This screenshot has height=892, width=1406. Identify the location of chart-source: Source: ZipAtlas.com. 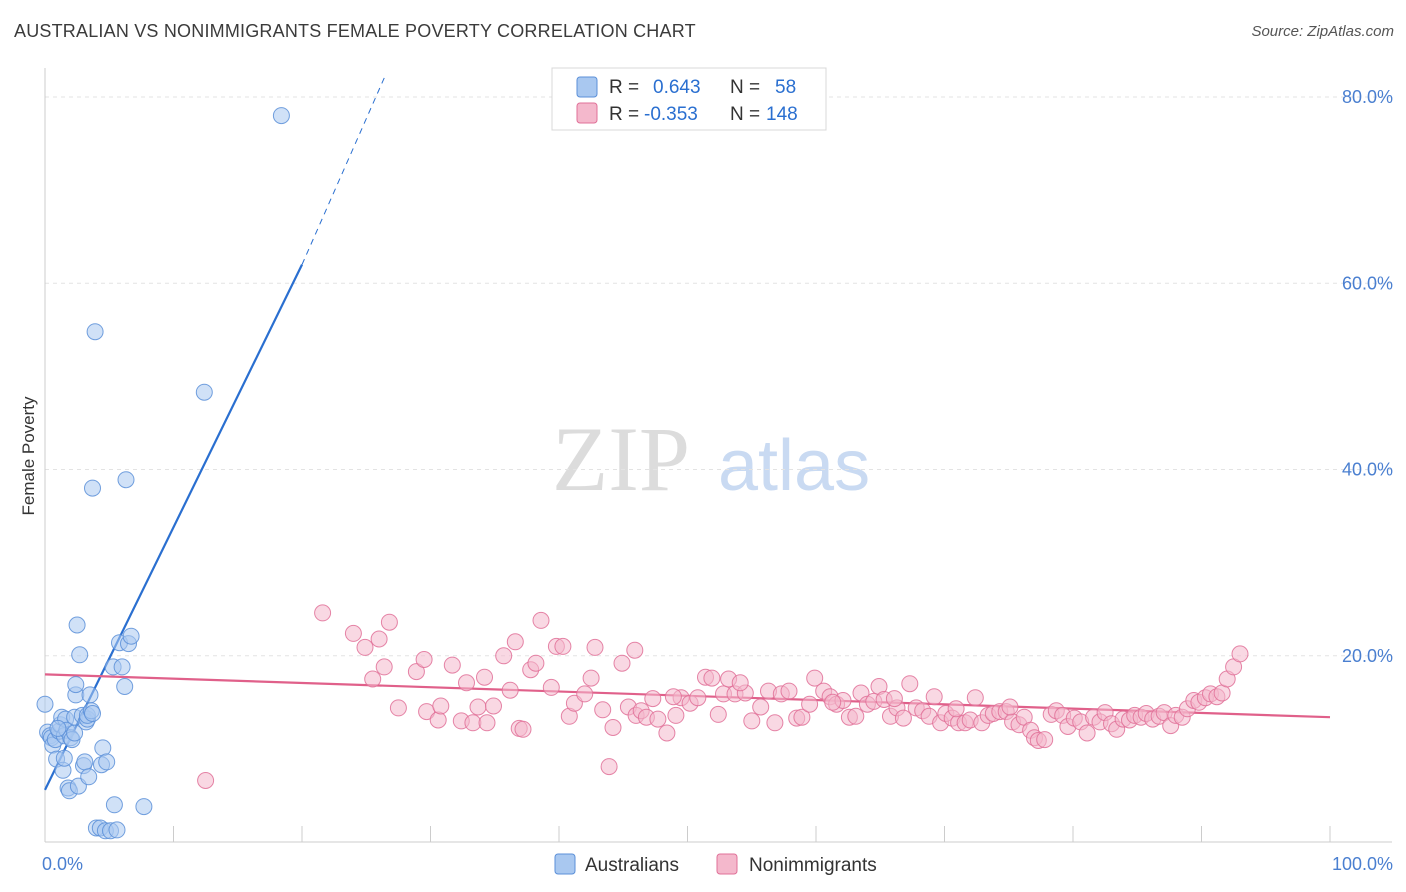
(1322, 31).